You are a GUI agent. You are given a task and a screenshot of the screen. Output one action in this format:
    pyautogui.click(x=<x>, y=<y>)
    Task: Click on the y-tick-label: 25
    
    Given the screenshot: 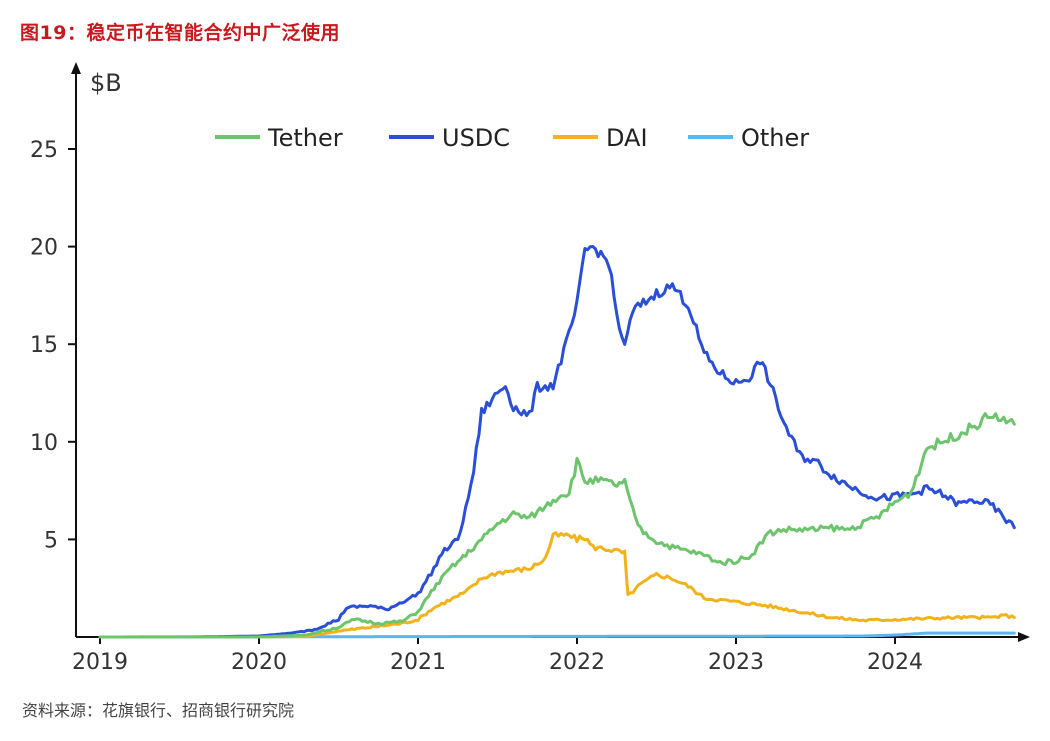 What is the action you would take?
    pyautogui.click(x=44, y=150)
    